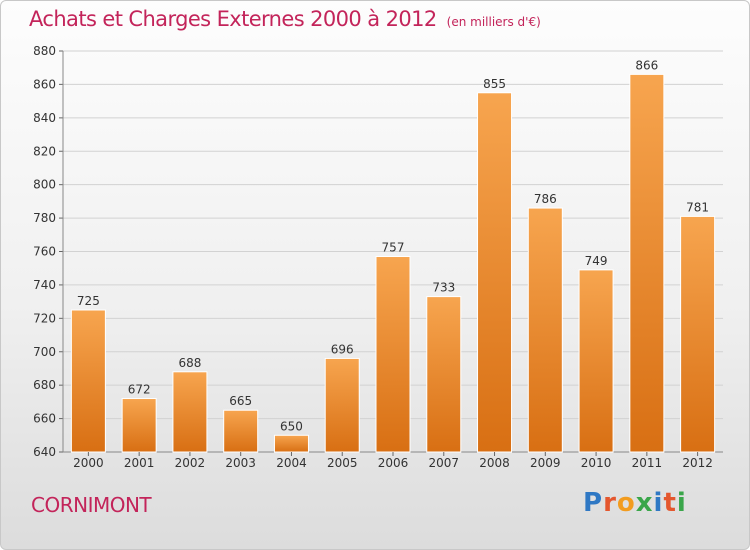 Image resolution: width=750 pixels, height=550 pixels. What do you see at coordinates (670, 503) in the screenshot?
I see `logo-letter: t` at bounding box center [670, 503].